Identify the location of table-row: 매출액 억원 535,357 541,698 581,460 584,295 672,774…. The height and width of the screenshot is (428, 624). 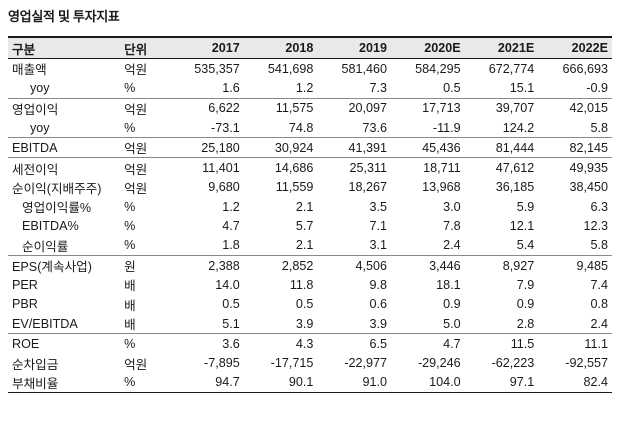
(310, 69).